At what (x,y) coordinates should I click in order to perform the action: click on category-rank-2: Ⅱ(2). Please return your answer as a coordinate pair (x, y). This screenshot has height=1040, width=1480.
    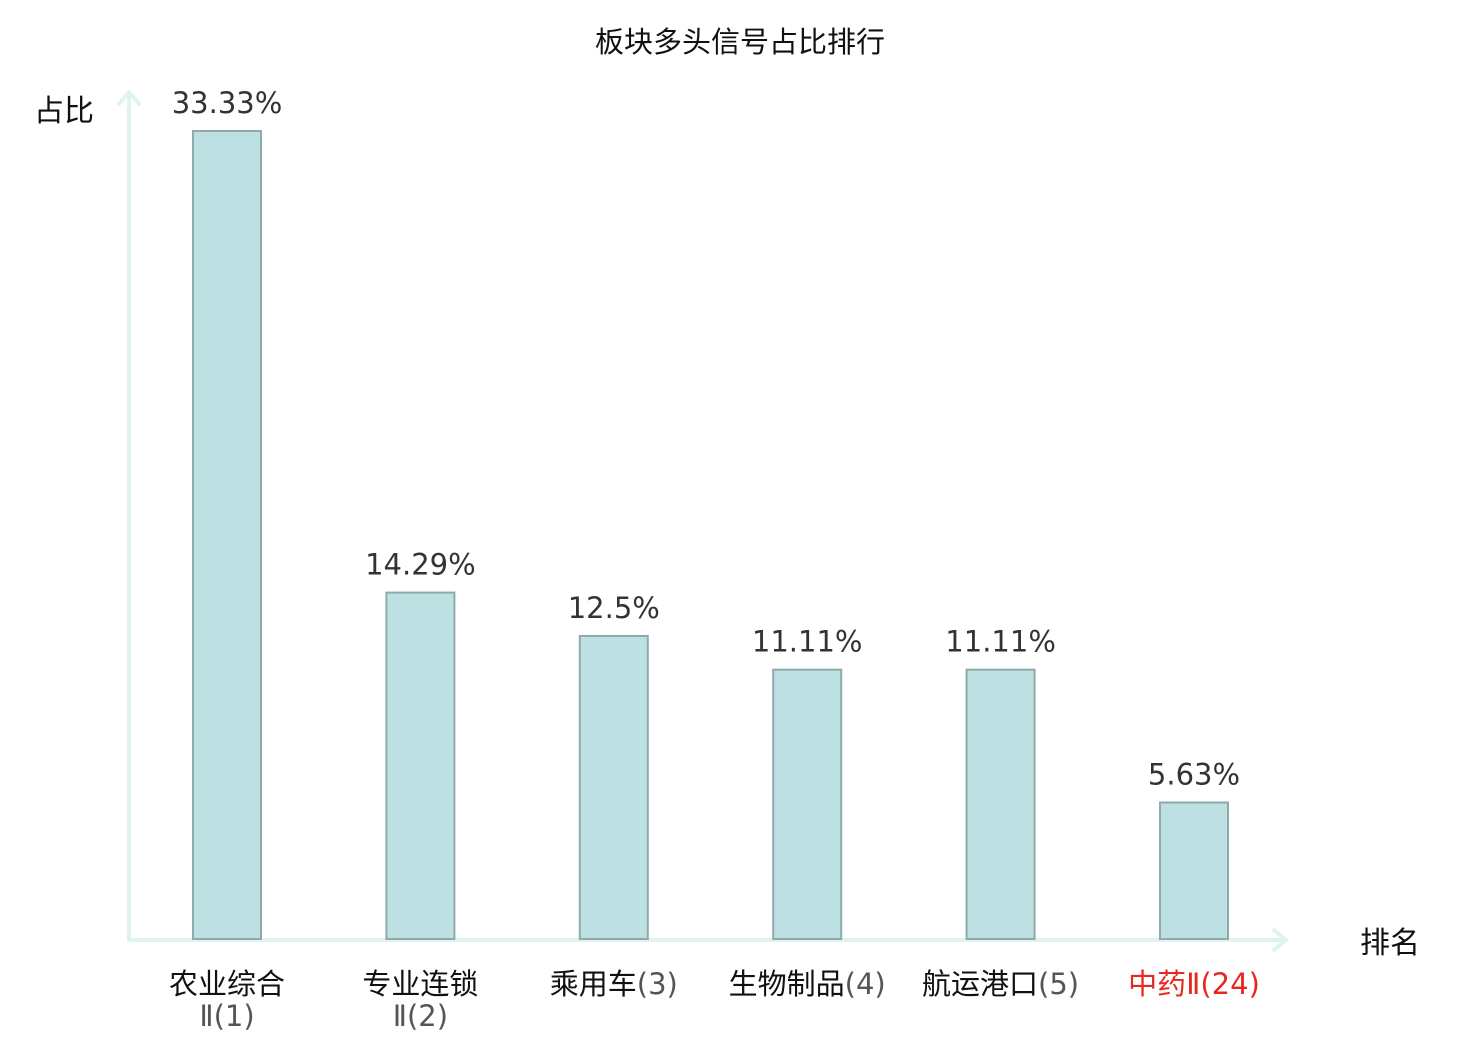
    Looking at the image, I should click on (420, 1016).